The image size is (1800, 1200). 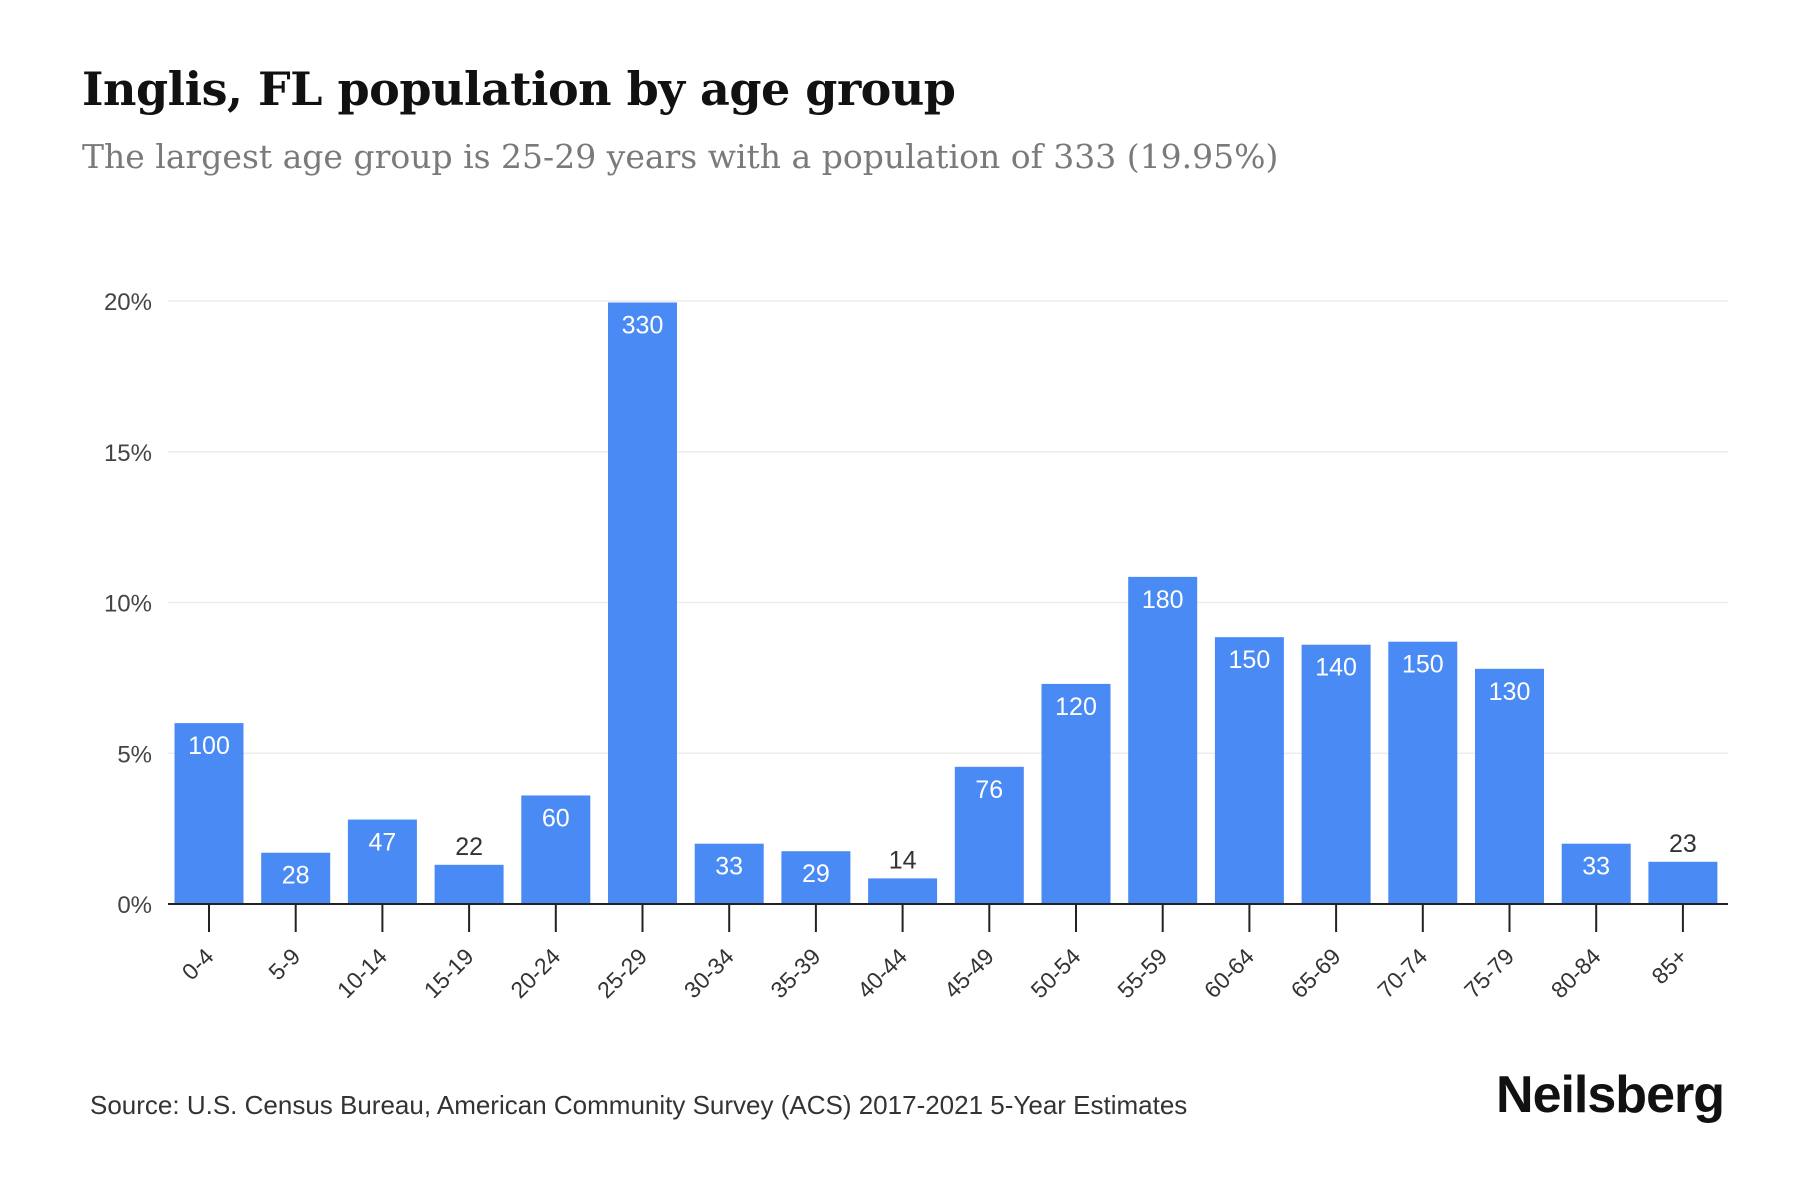 I want to click on x-tick-label: 70-74, so click(x=1402, y=973).